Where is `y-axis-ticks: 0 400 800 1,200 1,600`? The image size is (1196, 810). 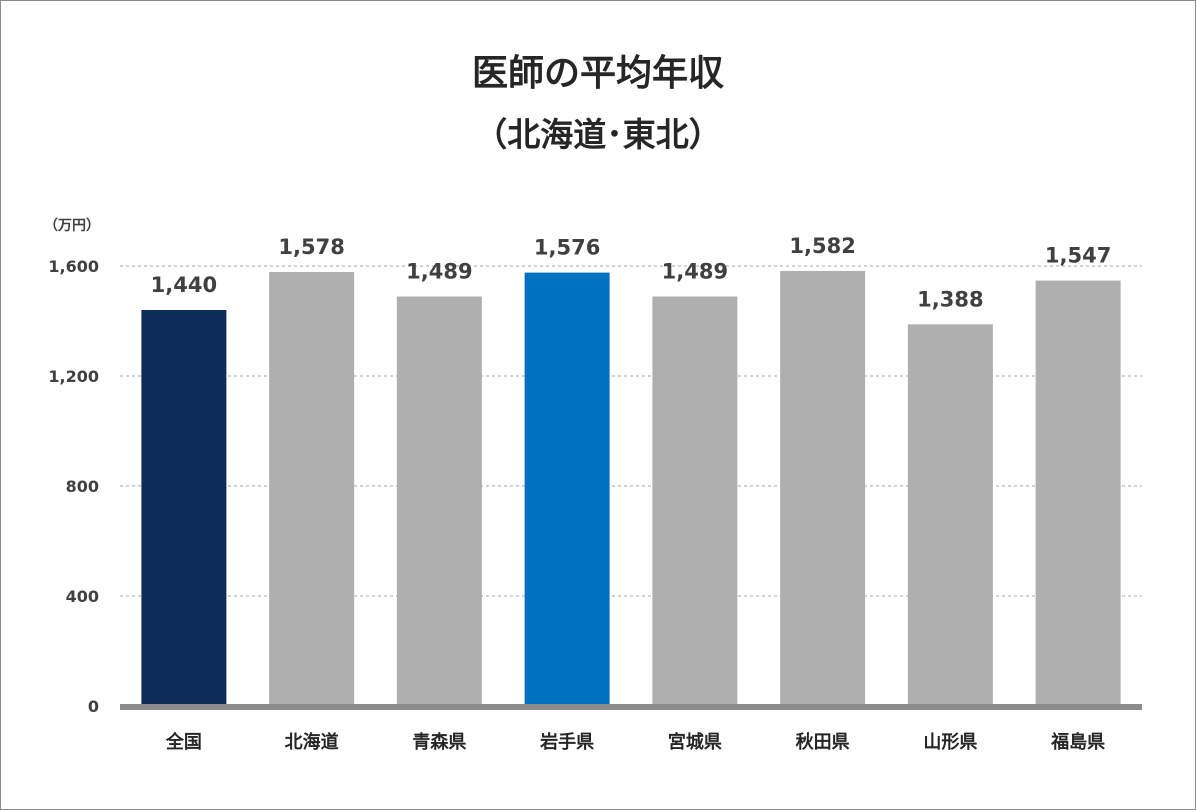 y-axis-ticks: 0 400 800 1,200 1,600 is located at coordinates (73, 486).